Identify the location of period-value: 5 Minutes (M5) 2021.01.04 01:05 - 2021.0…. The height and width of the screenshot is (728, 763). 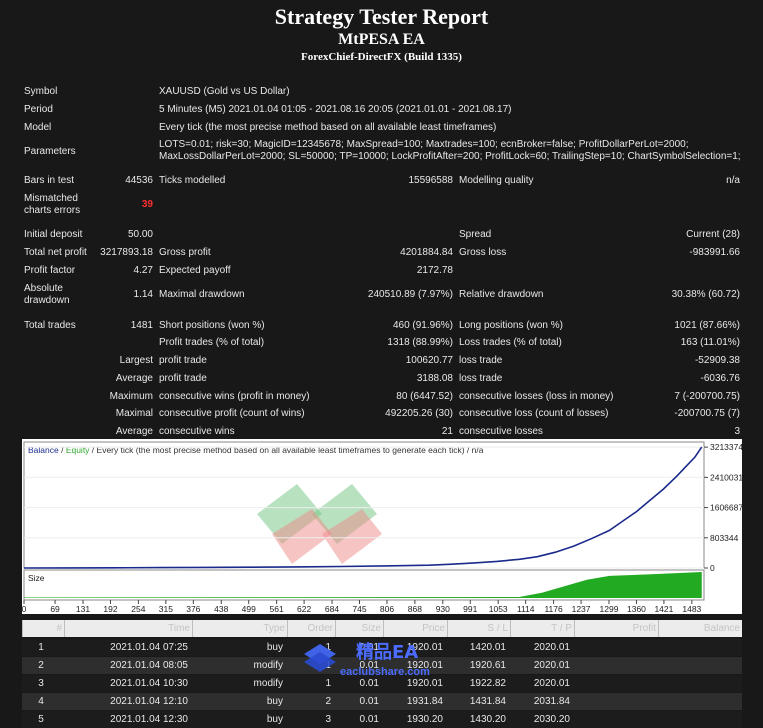
(335, 109).